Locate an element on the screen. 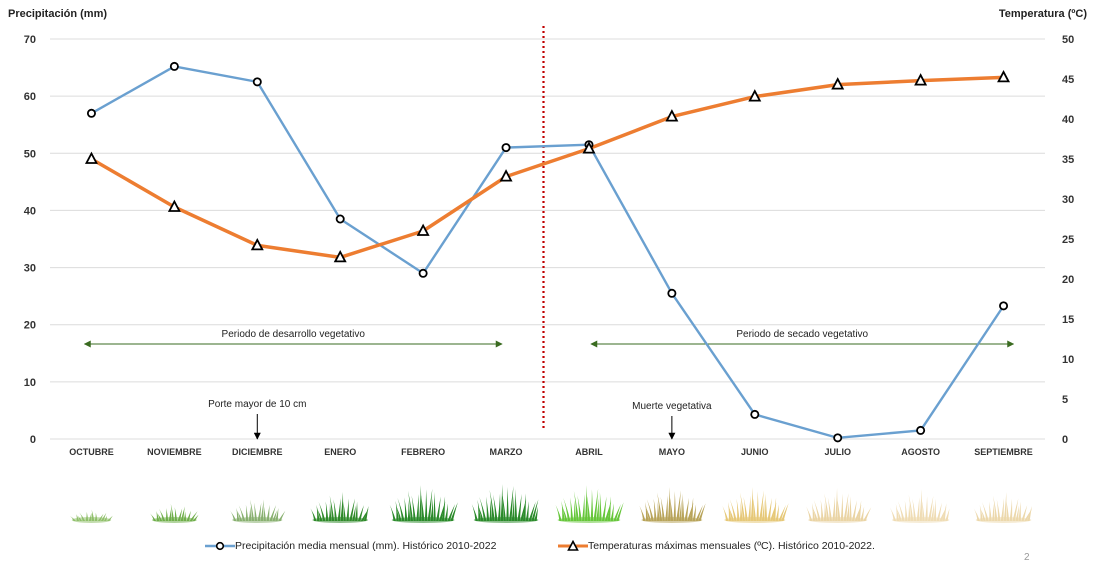 The height and width of the screenshot is (563, 1093). right-tick-label: 50 is located at coordinates (1068, 40).